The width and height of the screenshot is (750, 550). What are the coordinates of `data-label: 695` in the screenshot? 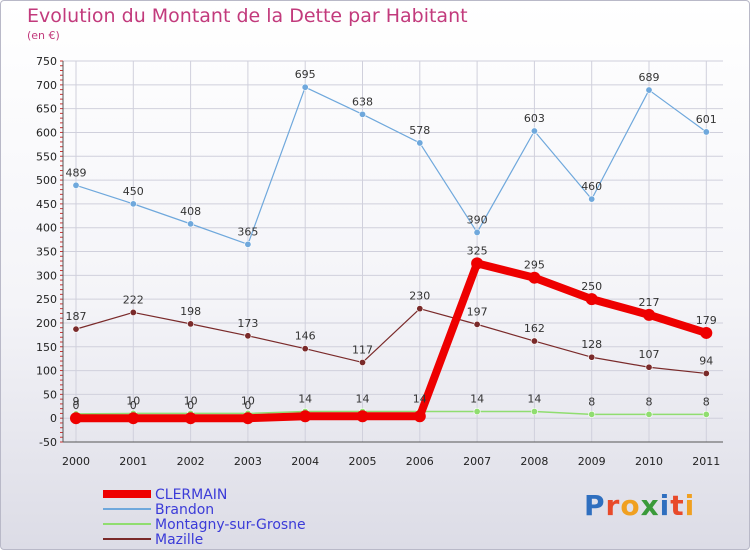 It's located at (305, 74).